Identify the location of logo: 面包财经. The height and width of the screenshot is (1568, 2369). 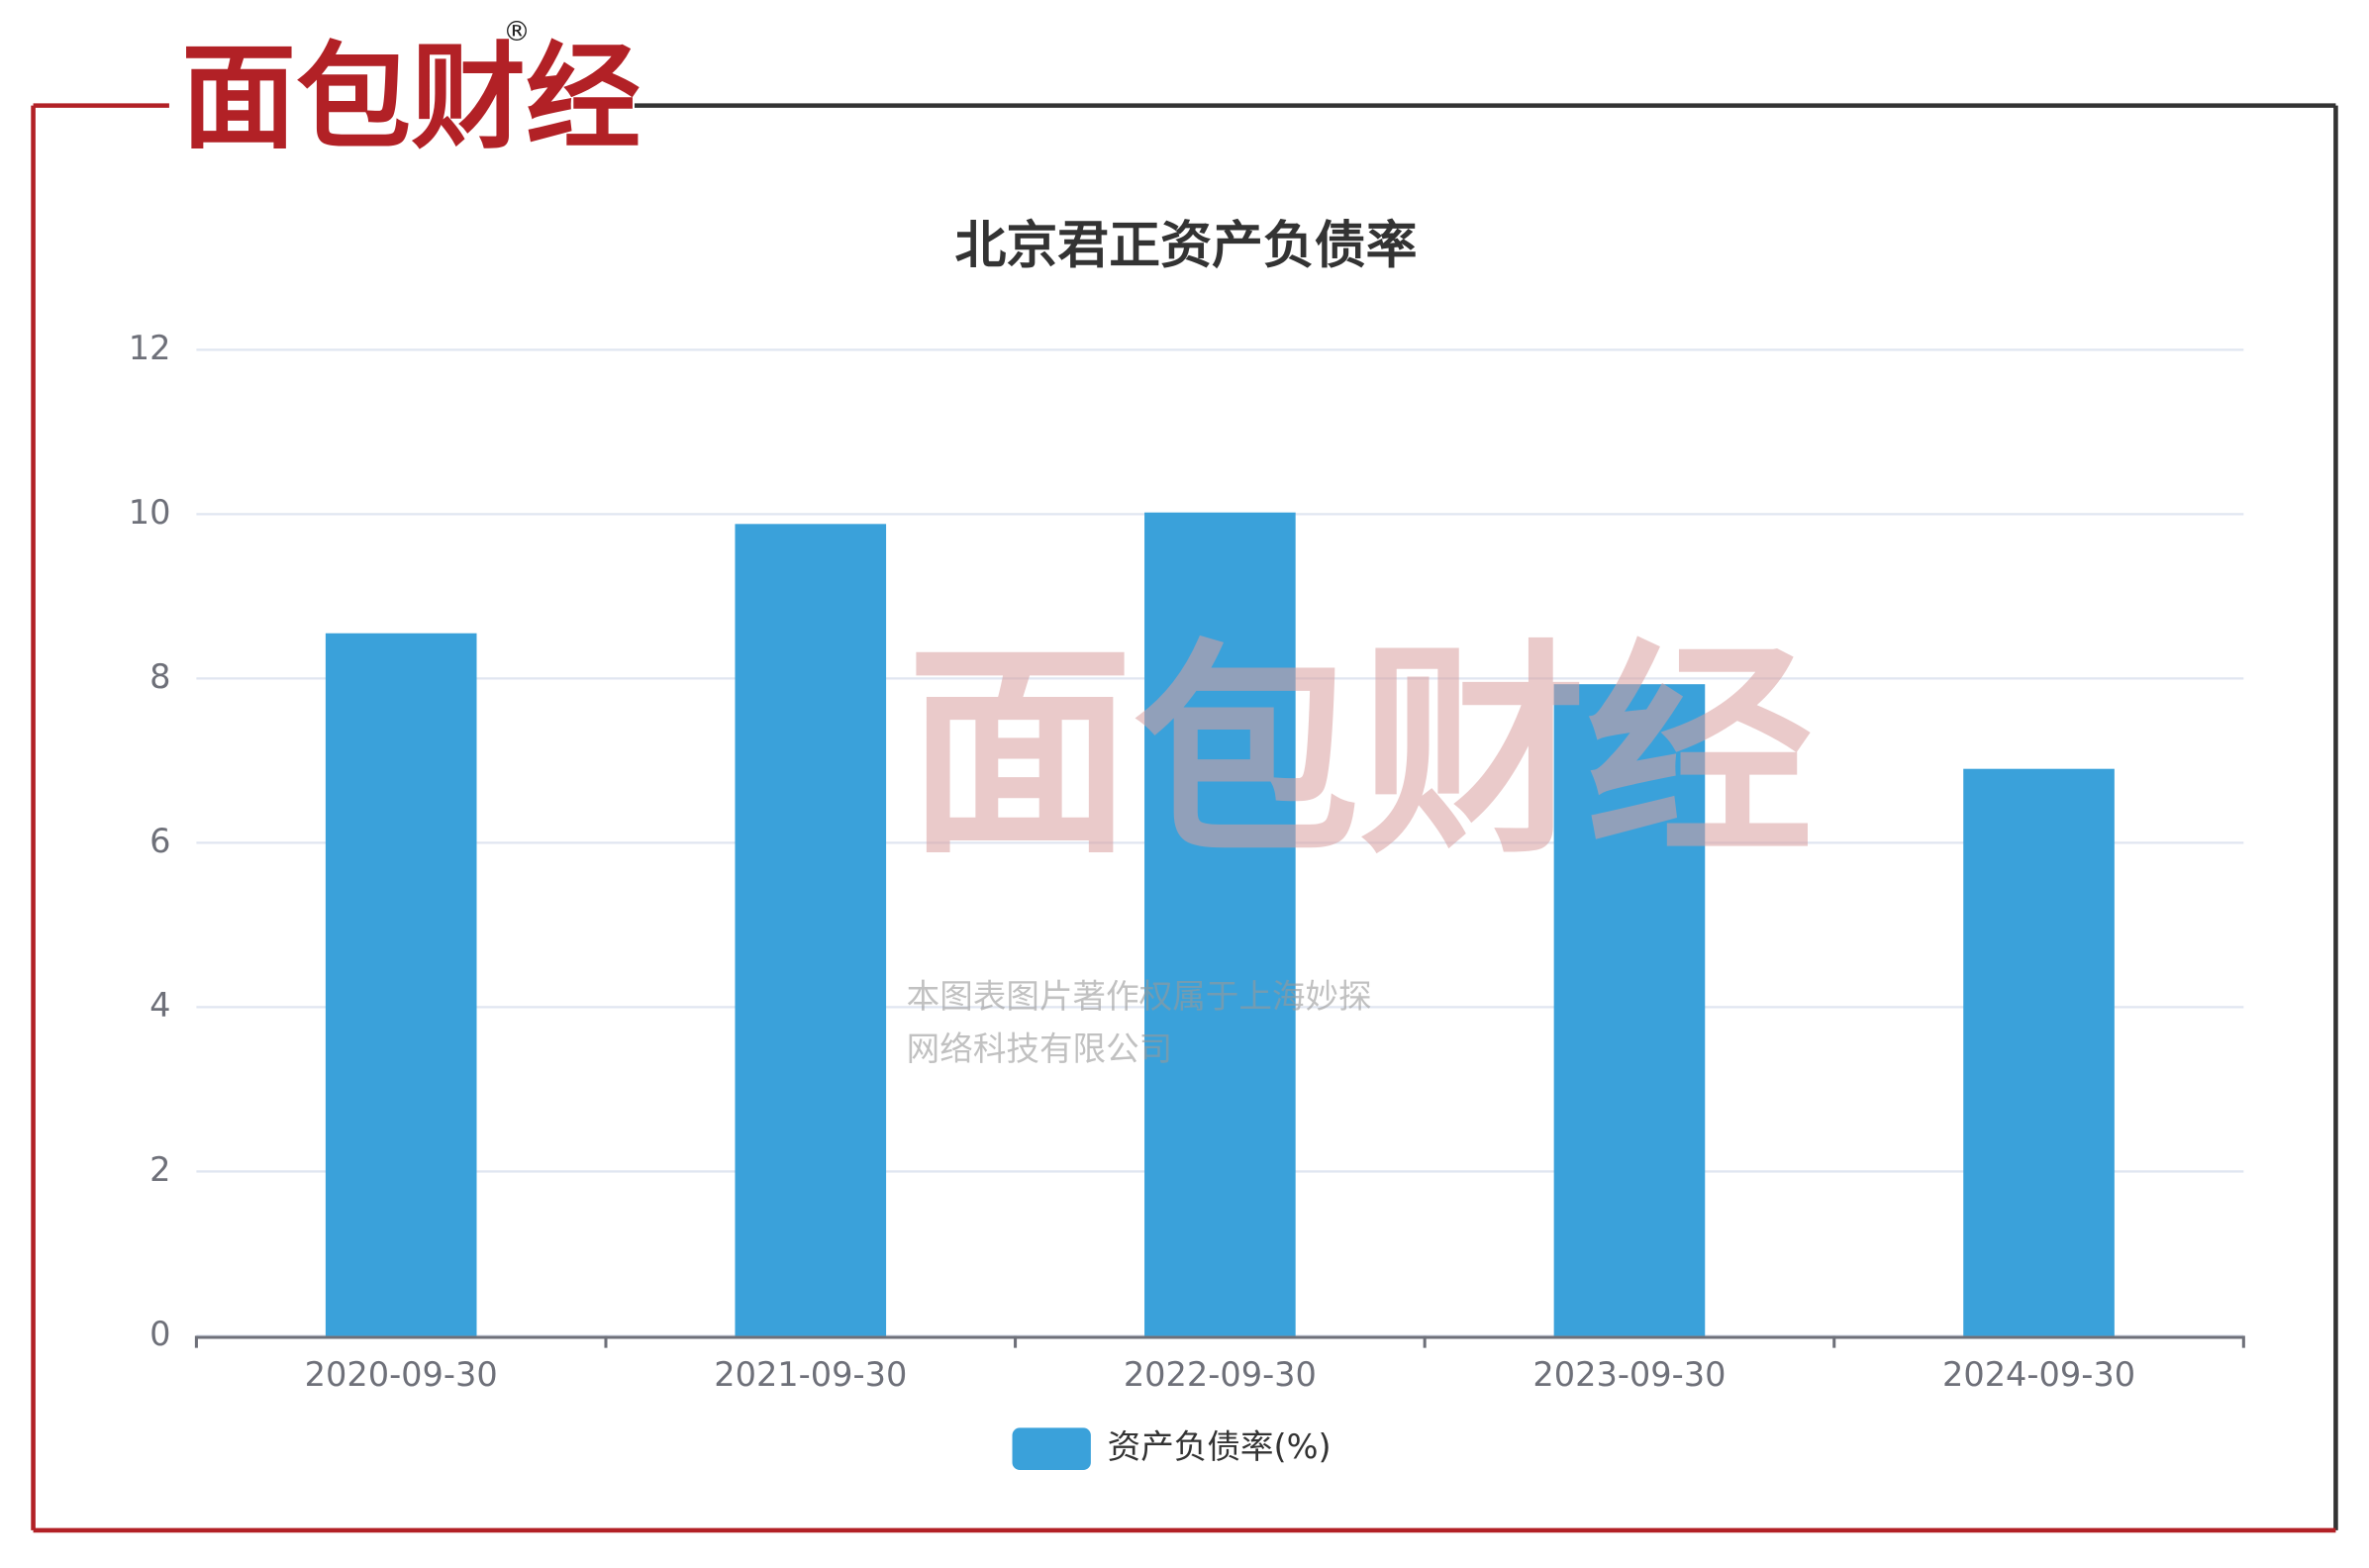
(411, 97).